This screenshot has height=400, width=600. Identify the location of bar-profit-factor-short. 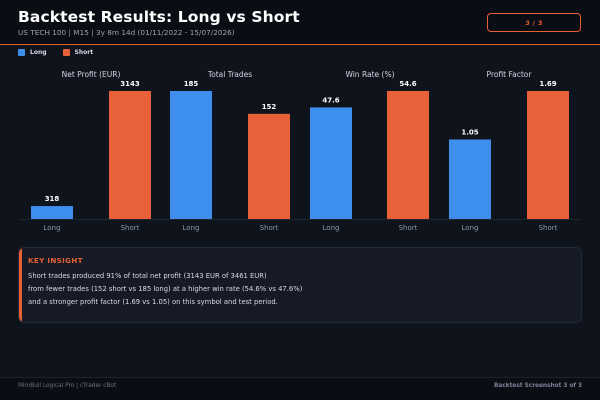
(548, 155).